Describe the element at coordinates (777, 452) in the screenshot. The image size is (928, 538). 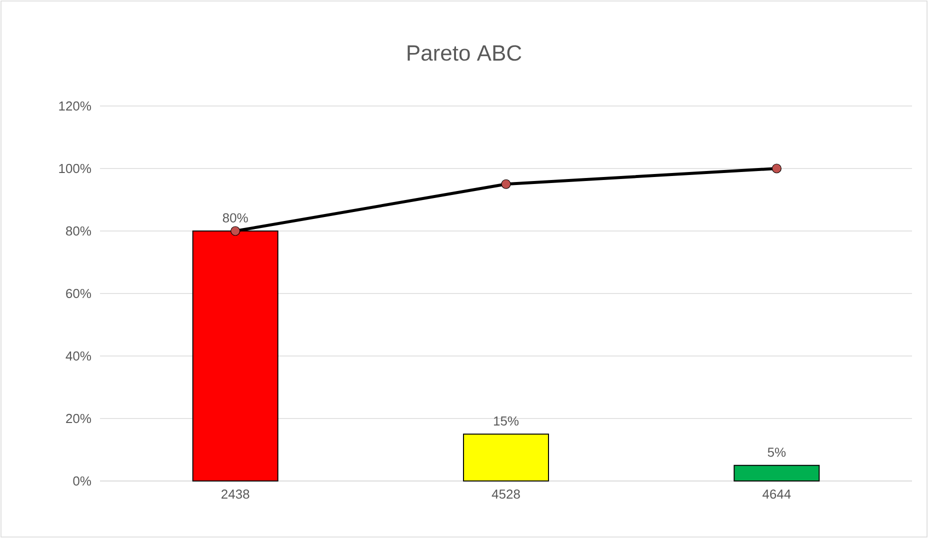
I see `data-label: 5%` at that location.